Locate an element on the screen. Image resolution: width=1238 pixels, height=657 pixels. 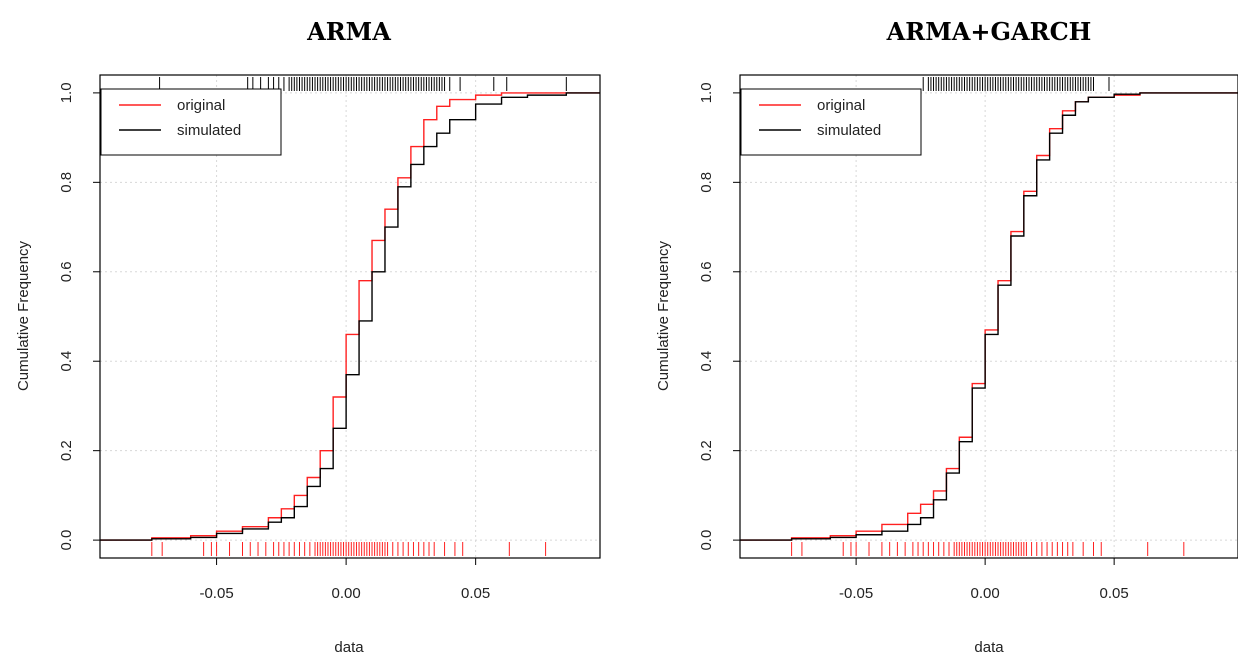
chart-title: ARMA+GARCH is located at coordinates (989, 31).